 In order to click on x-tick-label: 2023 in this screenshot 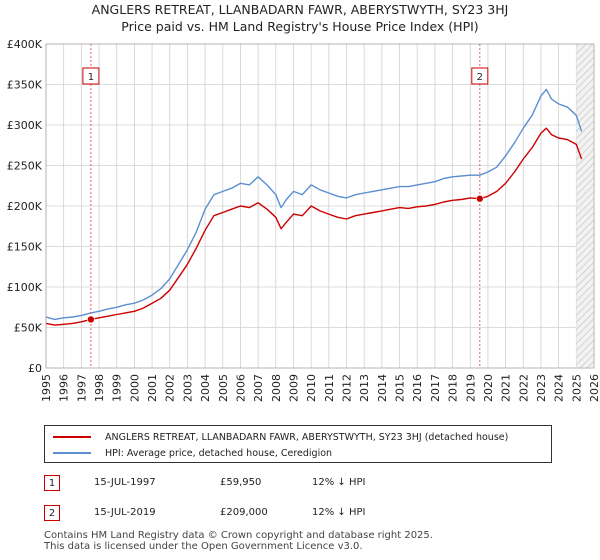, I will do `click(541, 388)`.